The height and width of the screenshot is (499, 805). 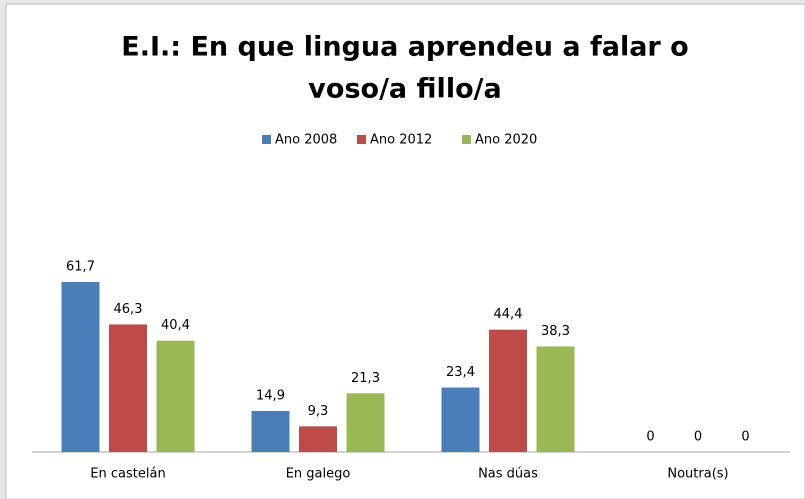 I want to click on legend-label: Ano 2012, so click(x=401, y=140).